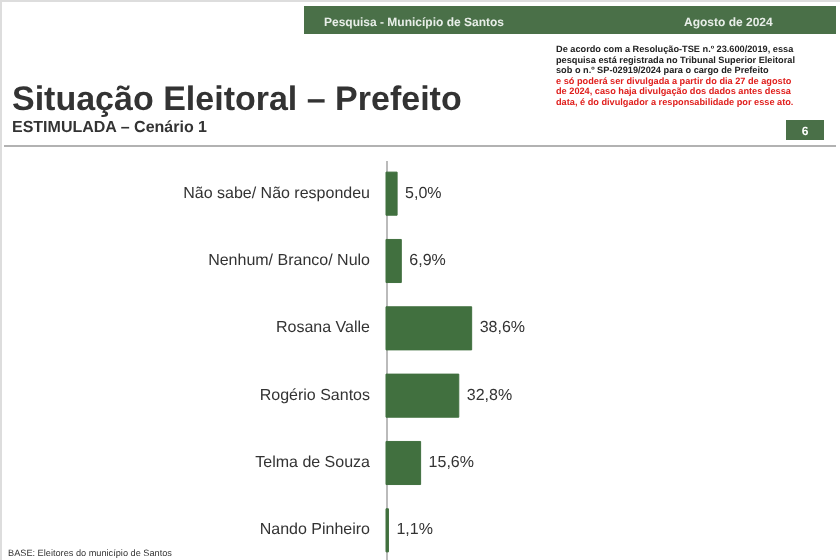  What do you see at coordinates (423, 192) in the screenshot?
I see `data-label: 5,0%` at bounding box center [423, 192].